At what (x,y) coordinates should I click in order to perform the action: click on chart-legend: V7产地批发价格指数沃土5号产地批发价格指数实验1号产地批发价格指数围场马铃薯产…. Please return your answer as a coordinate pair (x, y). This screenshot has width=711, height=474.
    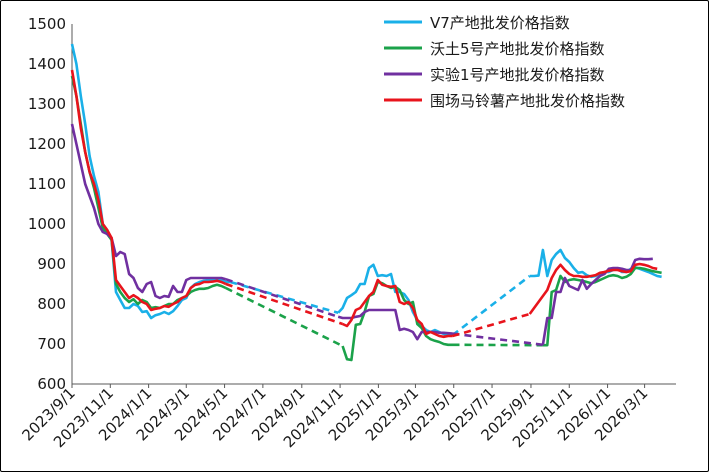
    Looking at the image, I should click on (504, 62).